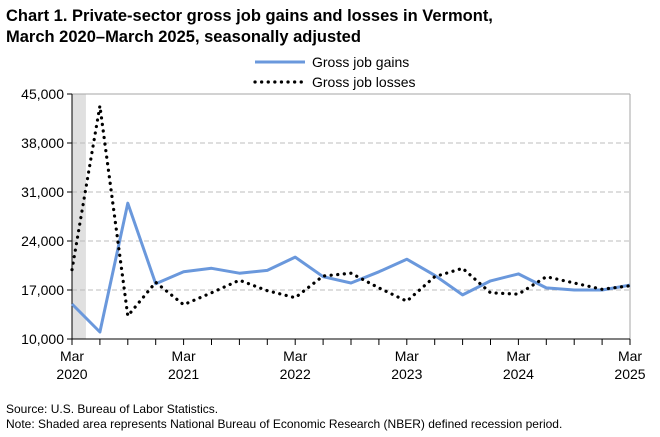 The image size is (660, 437). I want to click on x-tick-year: 2022, so click(295, 374).